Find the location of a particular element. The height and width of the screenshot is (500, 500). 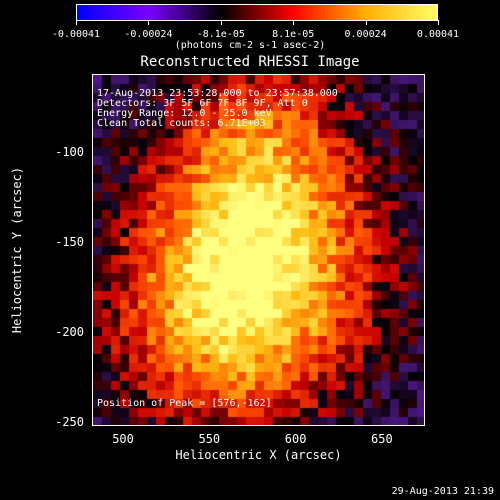

colorbar-tick-label: 0.00041 is located at coordinates (438, 34).